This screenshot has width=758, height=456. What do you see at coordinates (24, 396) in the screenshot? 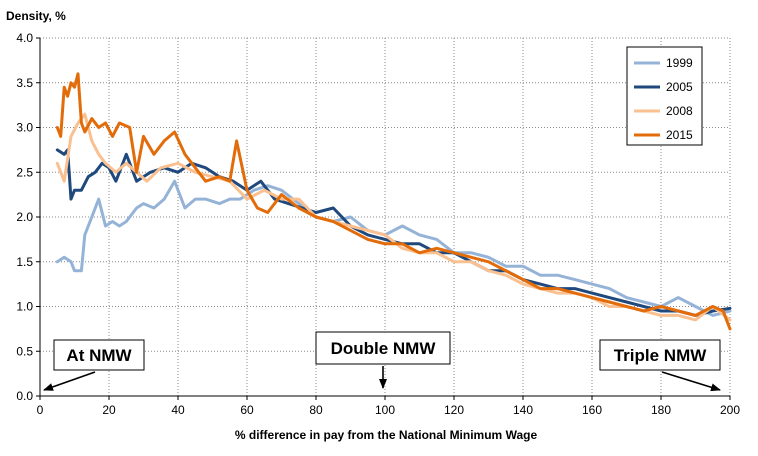
I see `y-tick-label: 0.0` at bounding box center [24, 396].